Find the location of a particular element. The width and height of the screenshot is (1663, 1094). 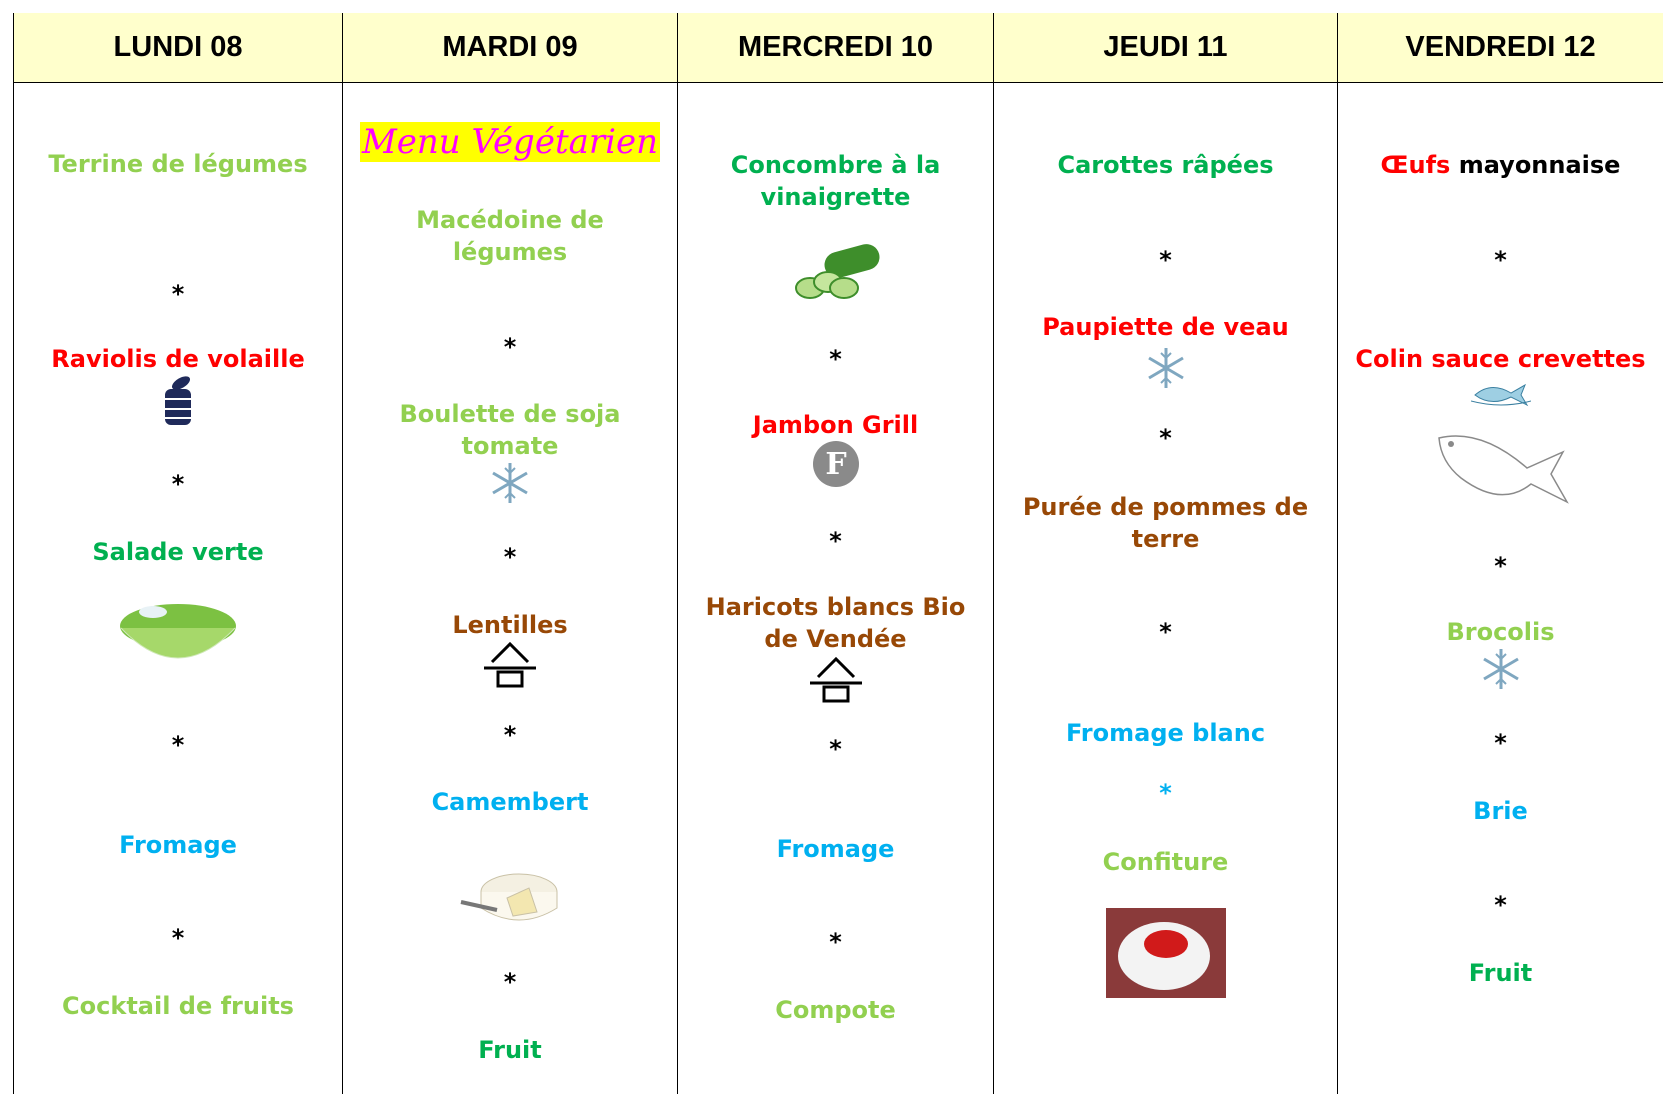

menu-item: Concombre à la vinaigrette is located at coordinates (835, 181).